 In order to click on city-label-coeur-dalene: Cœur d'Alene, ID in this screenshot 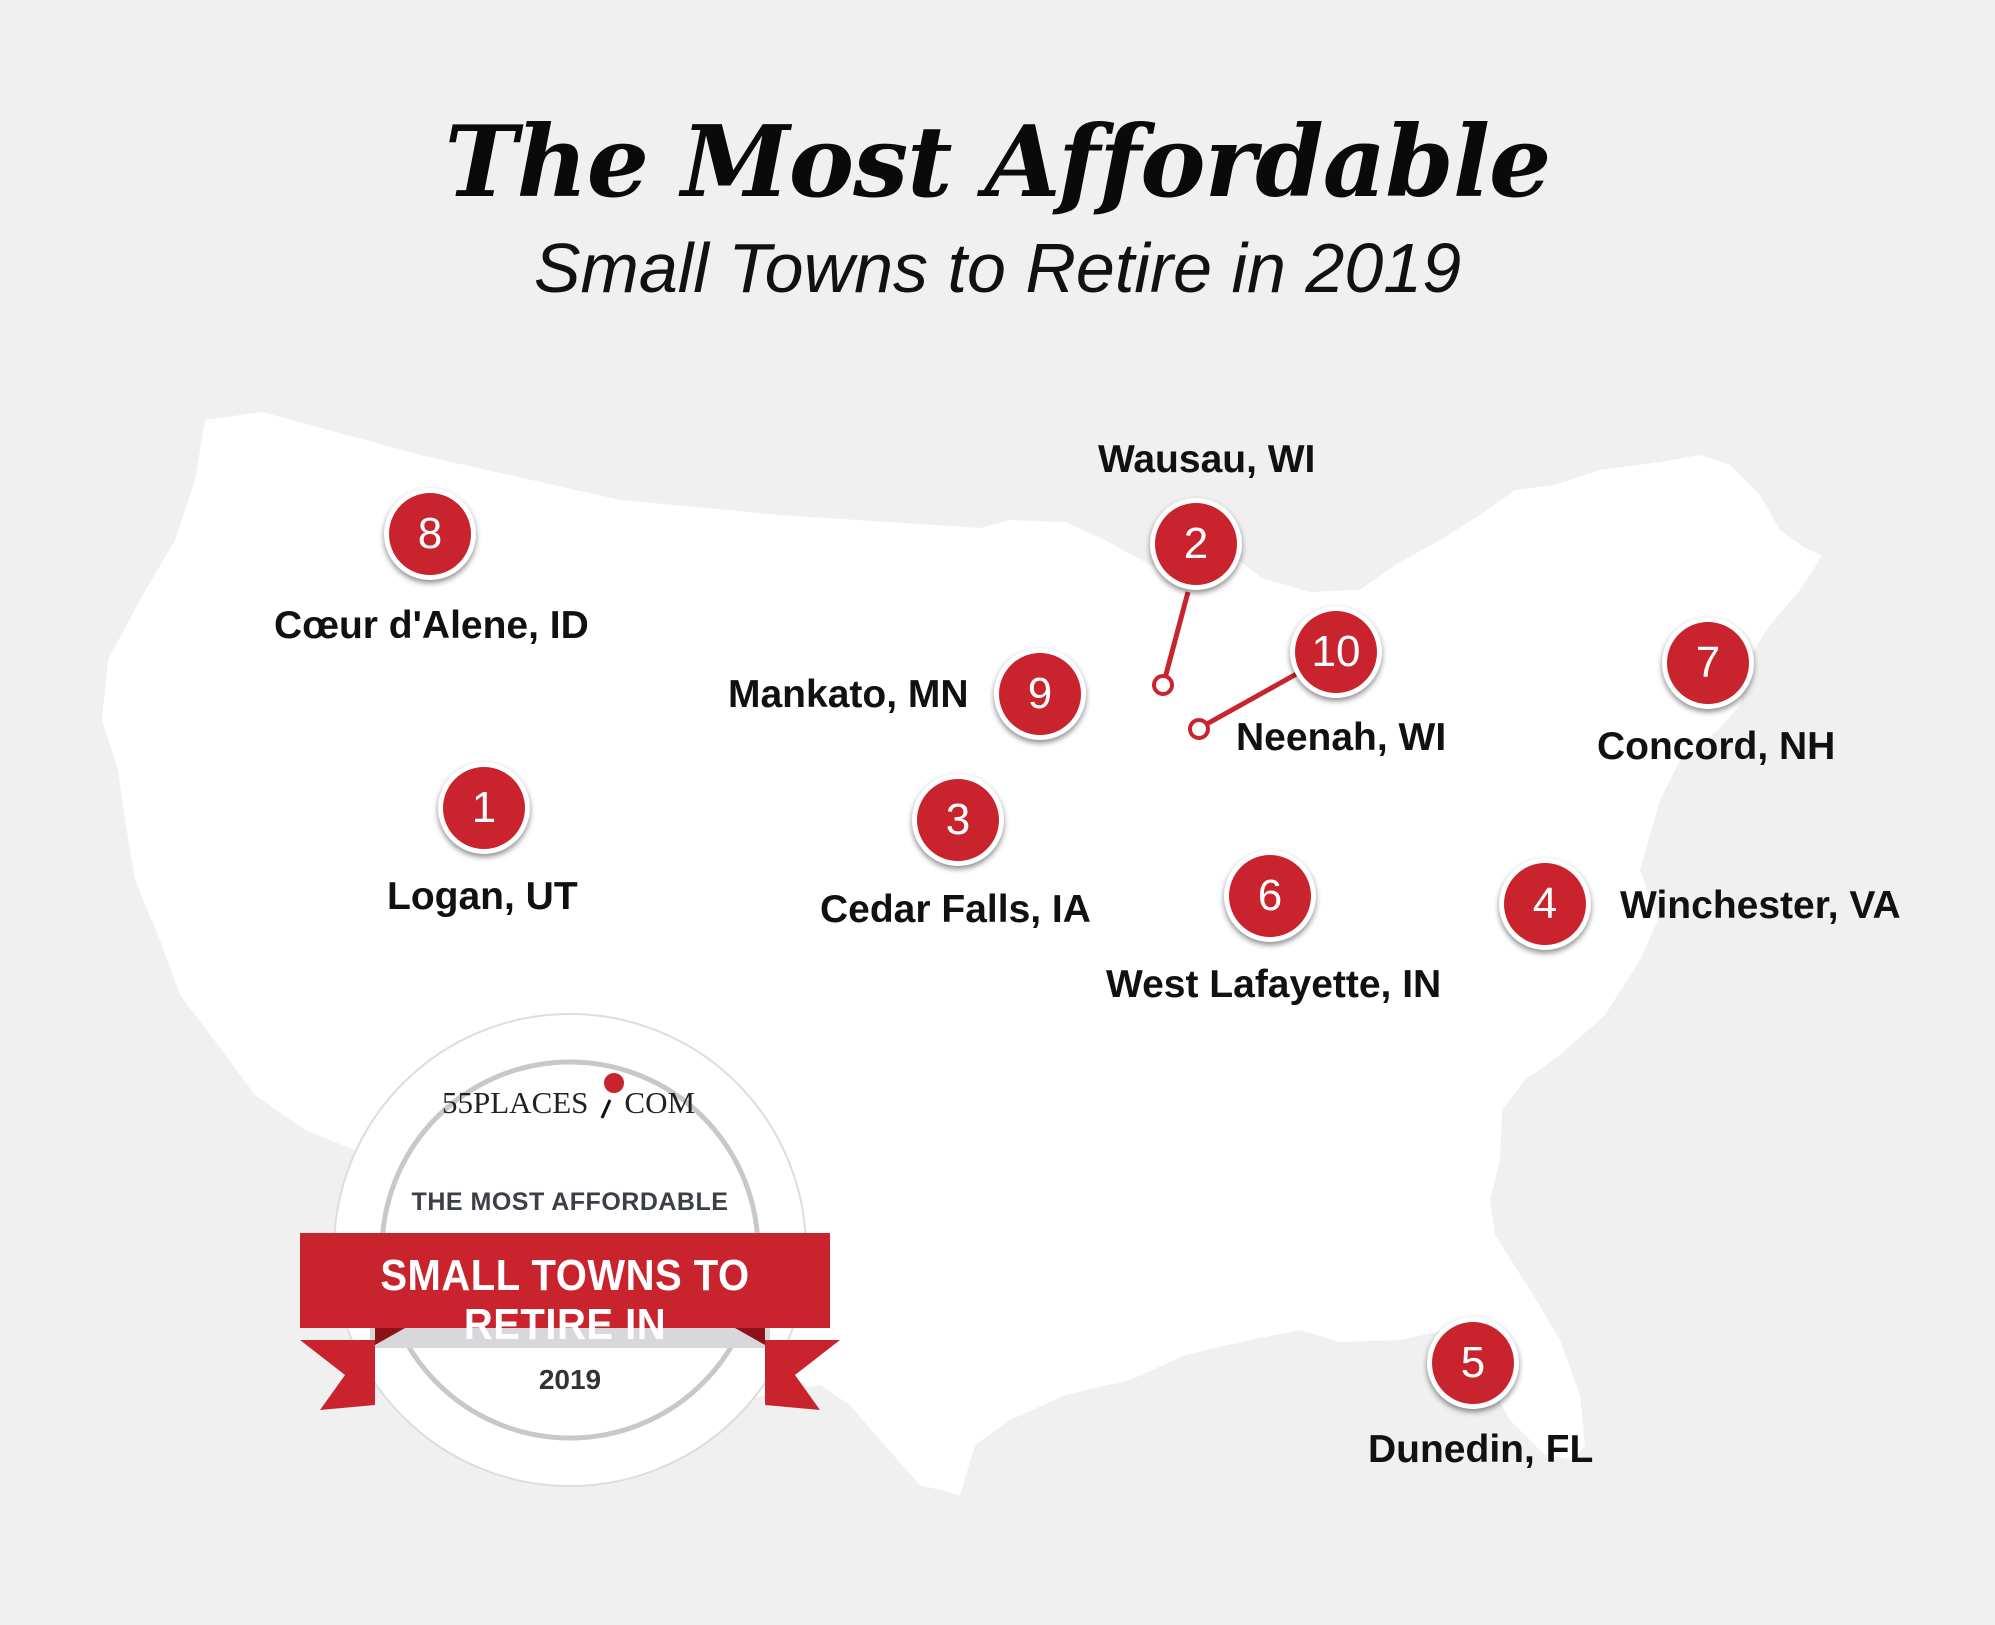, I will do `click(431, 625)`.